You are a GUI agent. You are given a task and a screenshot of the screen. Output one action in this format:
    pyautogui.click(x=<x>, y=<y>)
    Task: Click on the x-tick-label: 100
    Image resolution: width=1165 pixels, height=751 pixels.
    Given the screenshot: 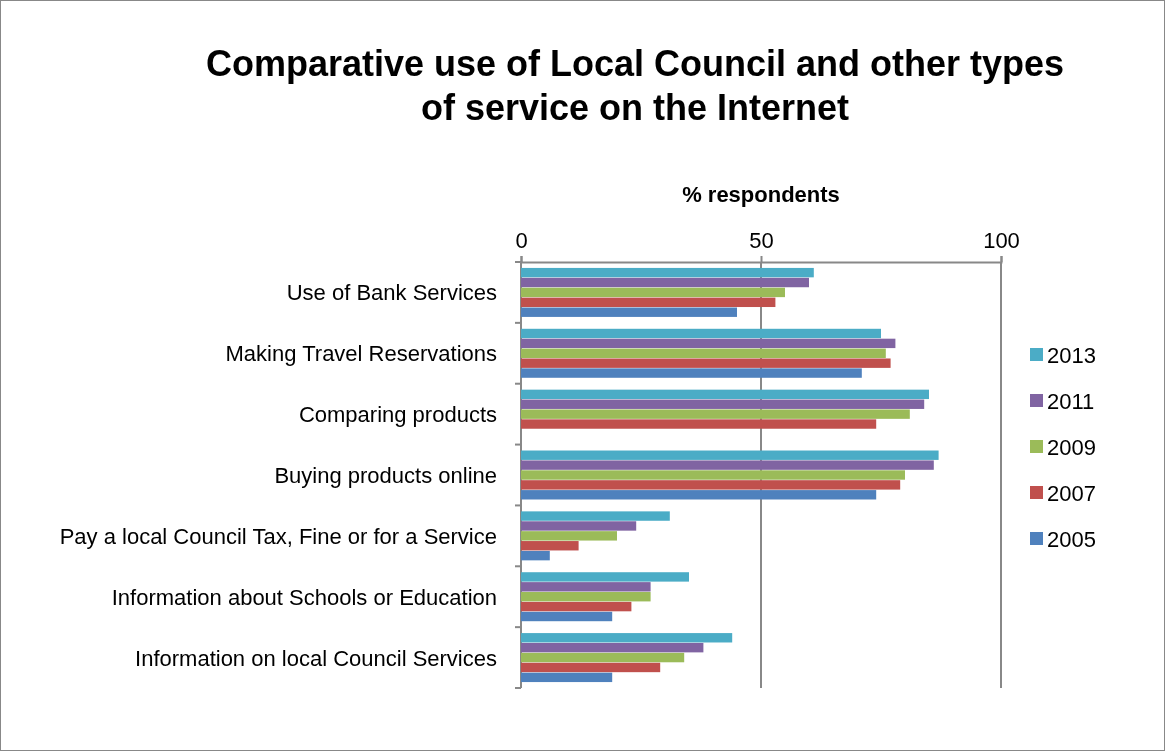 What is the action you would take?
    pyautogui.click(x=1001, y=240)
    